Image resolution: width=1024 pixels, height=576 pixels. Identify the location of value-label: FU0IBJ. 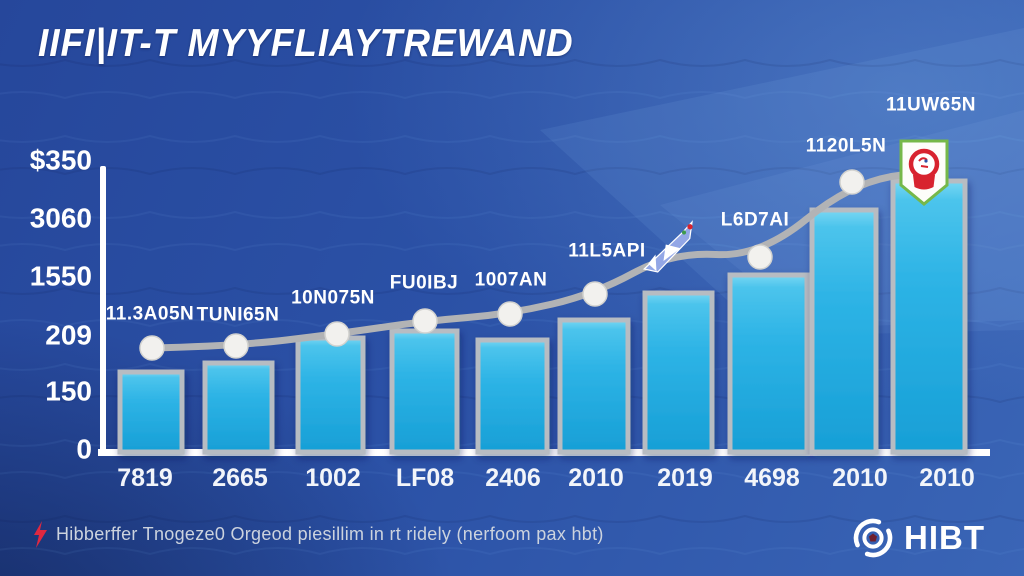
(424, 283).